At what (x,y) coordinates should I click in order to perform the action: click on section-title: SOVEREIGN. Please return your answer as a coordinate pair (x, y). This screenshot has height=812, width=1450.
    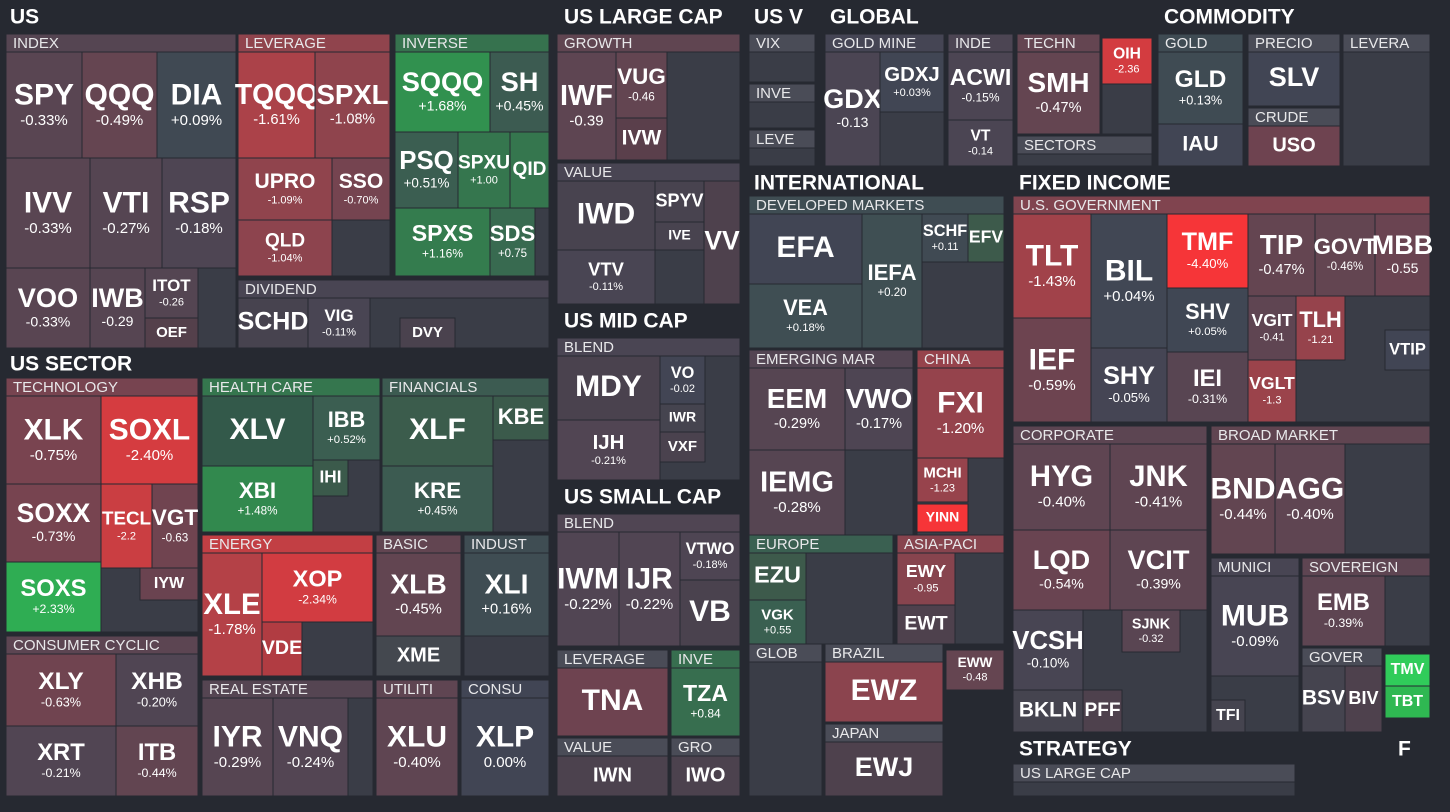
    Looking at the image, I should click on (1353, 567).